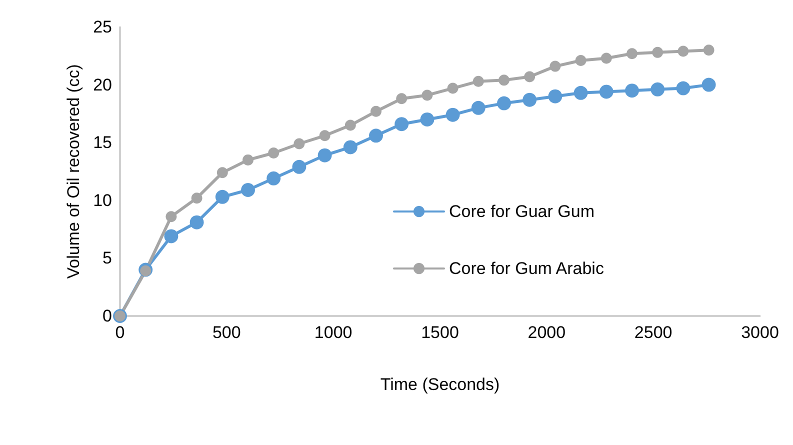 The image size is (793, 445). I want to click on y-tick-label: 25, so click(102, 27).